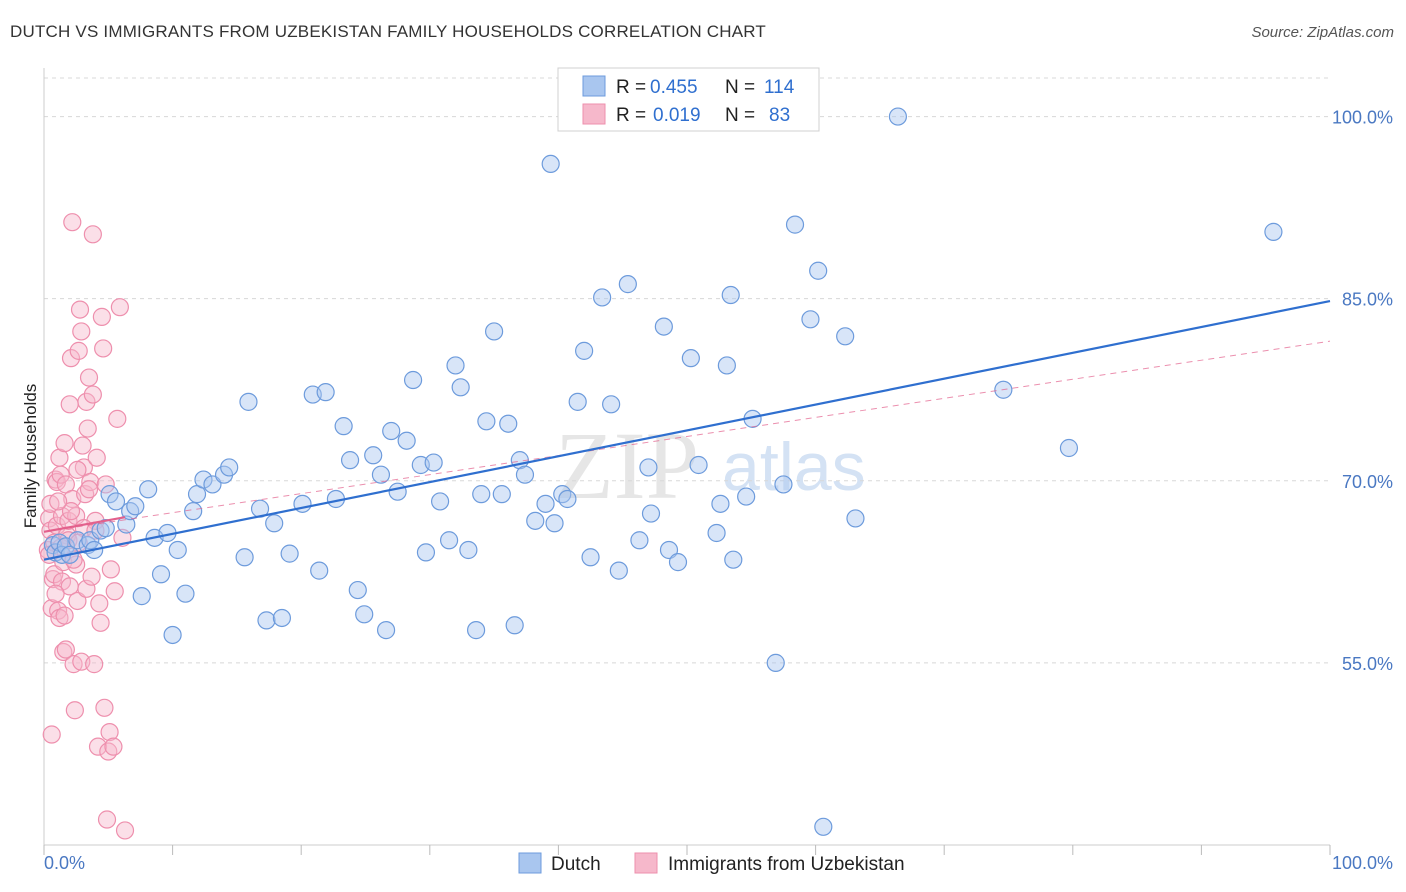 This screenshot has height=892, width=1406. I want to click on bottom-legend-label-uzb: Immigrants from Uzbekistan, so click(786, 864).